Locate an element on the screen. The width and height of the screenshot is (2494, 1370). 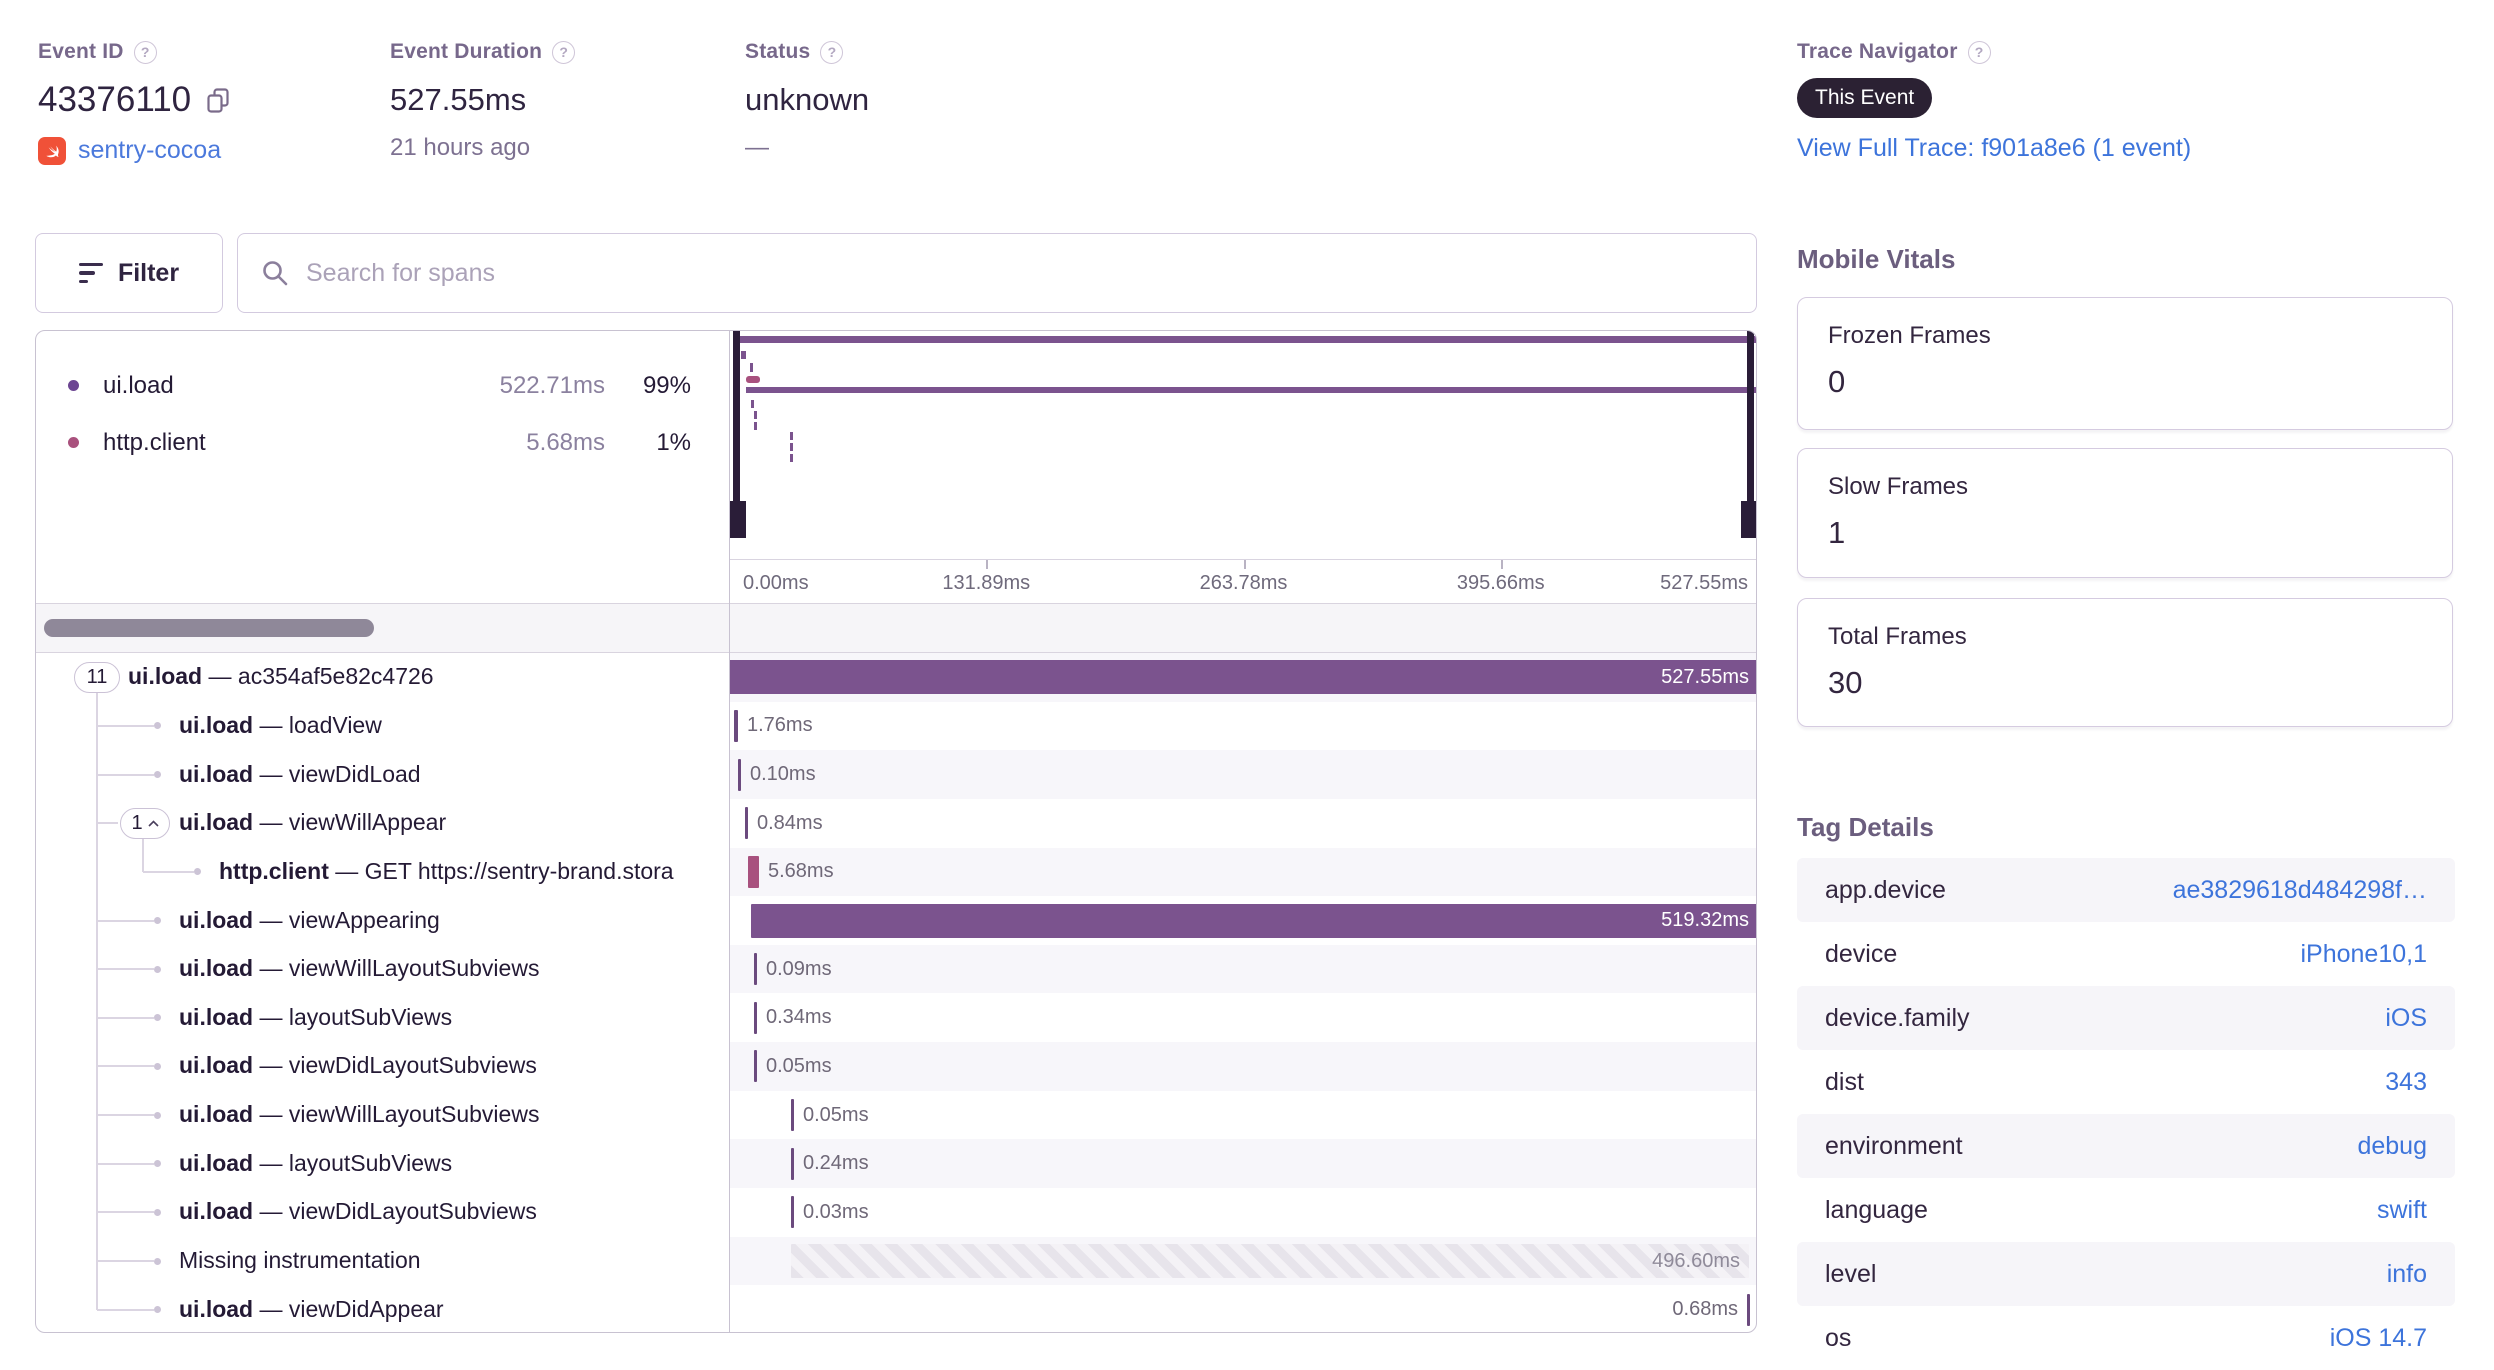
tag-key: app.device is located at coordinates (1885, 890).